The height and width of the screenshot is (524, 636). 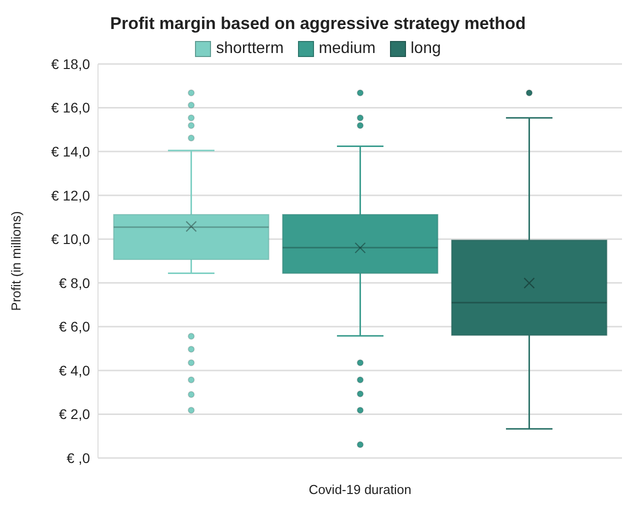 I want to click on y-tick-label: € 6,0, so click(x=74, y=326).